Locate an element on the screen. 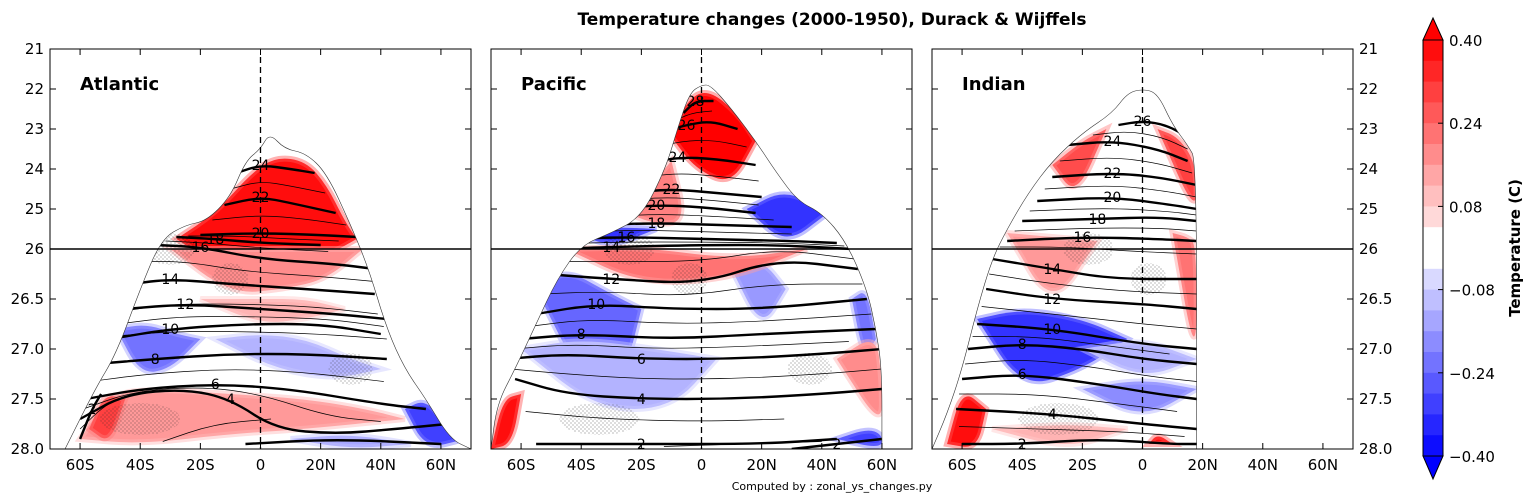 Image resolution: width=1532 pixels, height=503 pixels. panel-title: Atlantic is located at coordinates (119, 84).